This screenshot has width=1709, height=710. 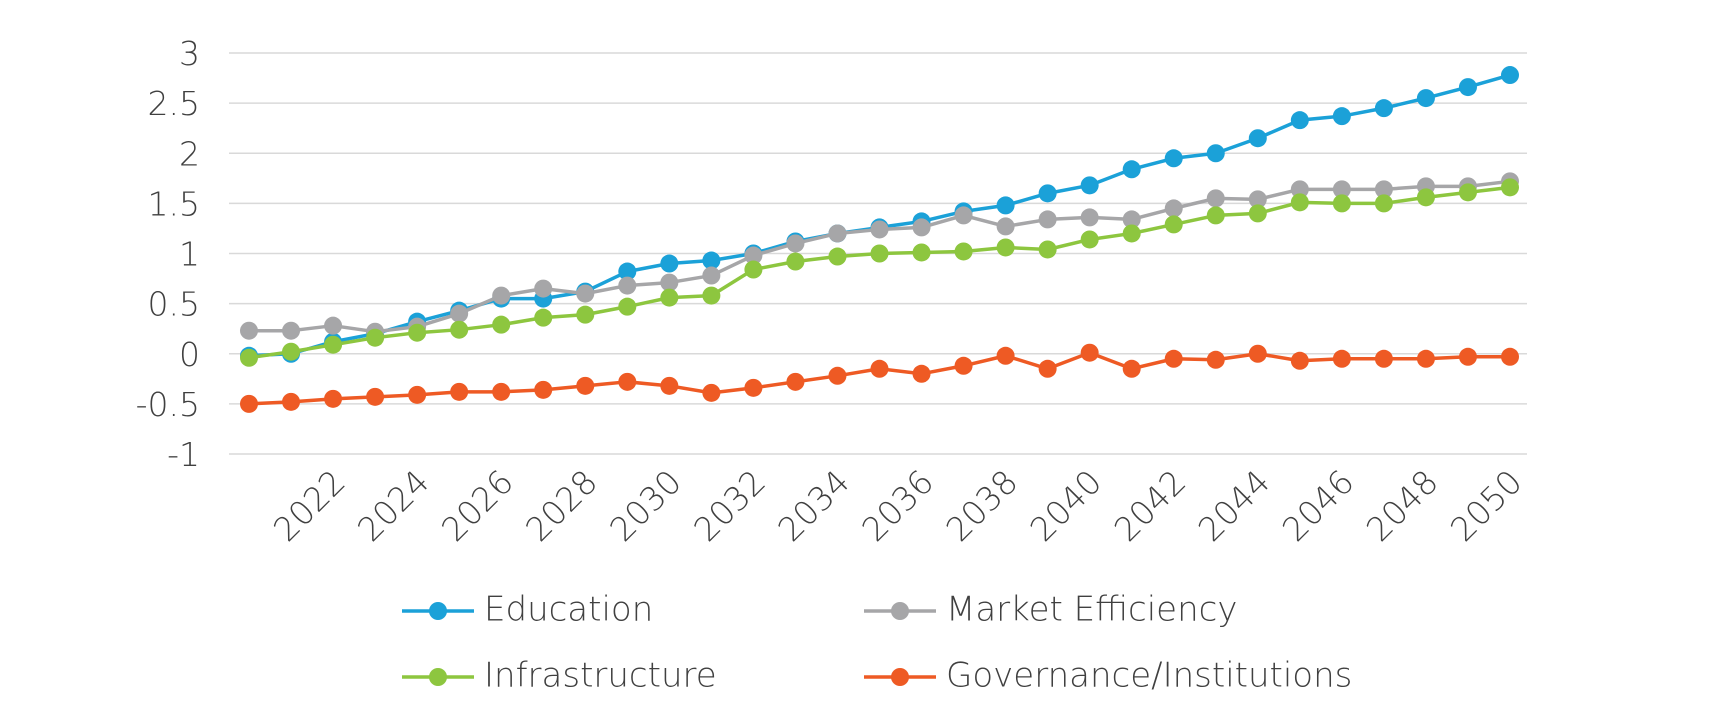 I want to click on x-tick-label: 2050, so click(x=1486, y=505).